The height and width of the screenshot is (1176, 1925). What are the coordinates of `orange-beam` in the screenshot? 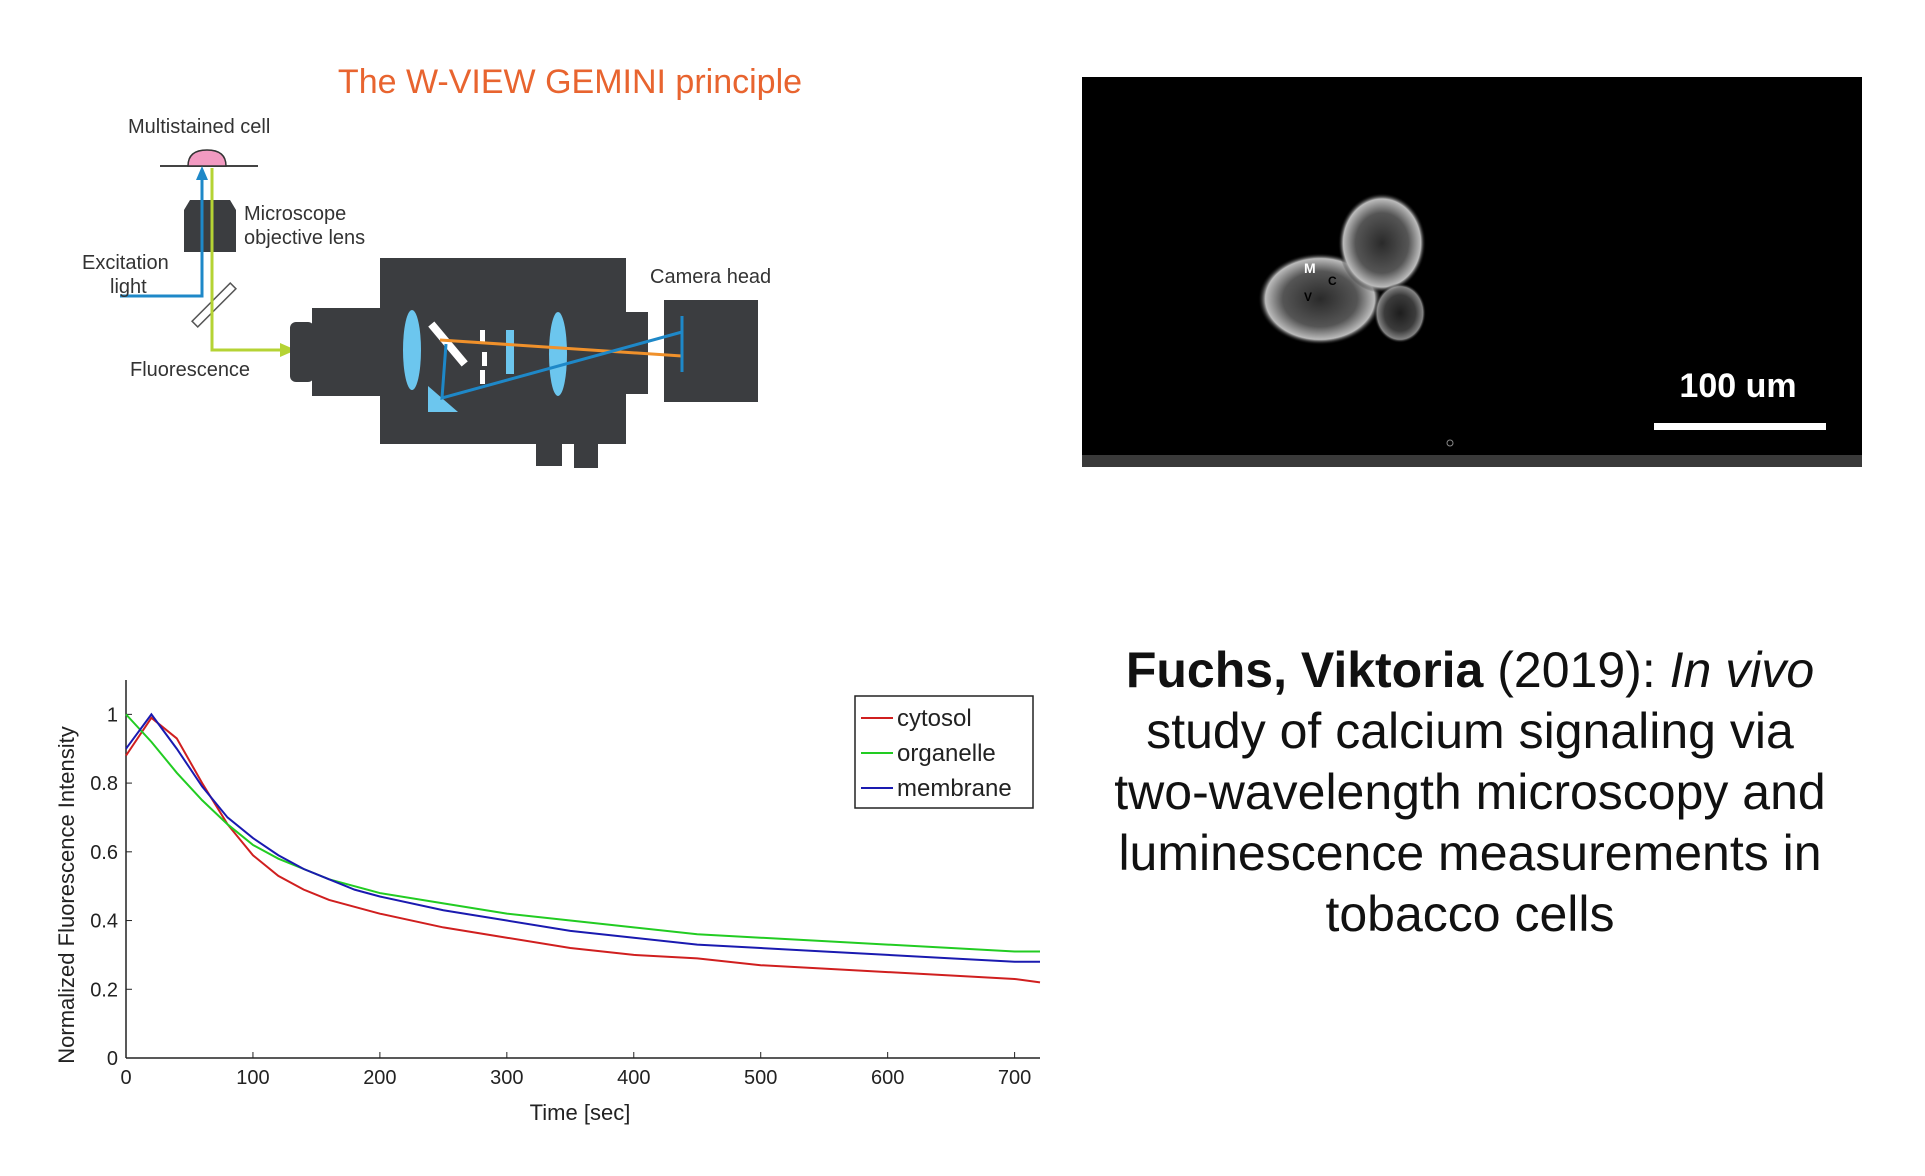 It's located at (561, 348).